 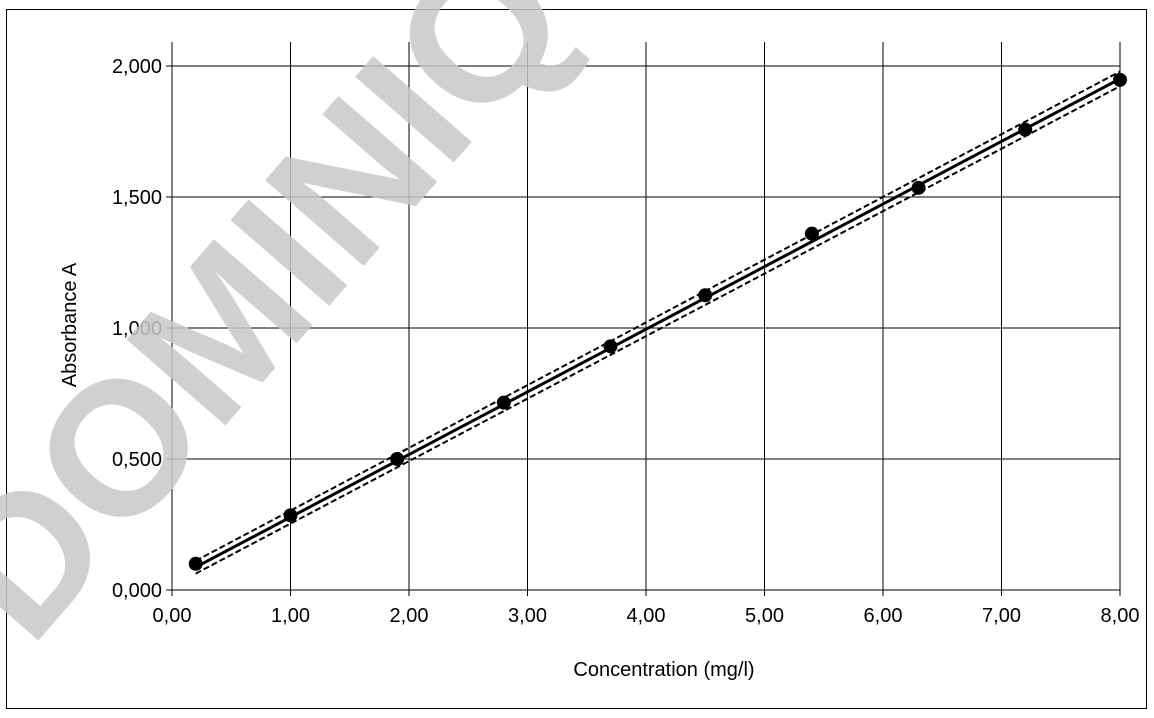 What do you see at coordinates (764, 616) in the screenshot?
I see `x-tick-label: 5,00` at bounding box center [764, 616].